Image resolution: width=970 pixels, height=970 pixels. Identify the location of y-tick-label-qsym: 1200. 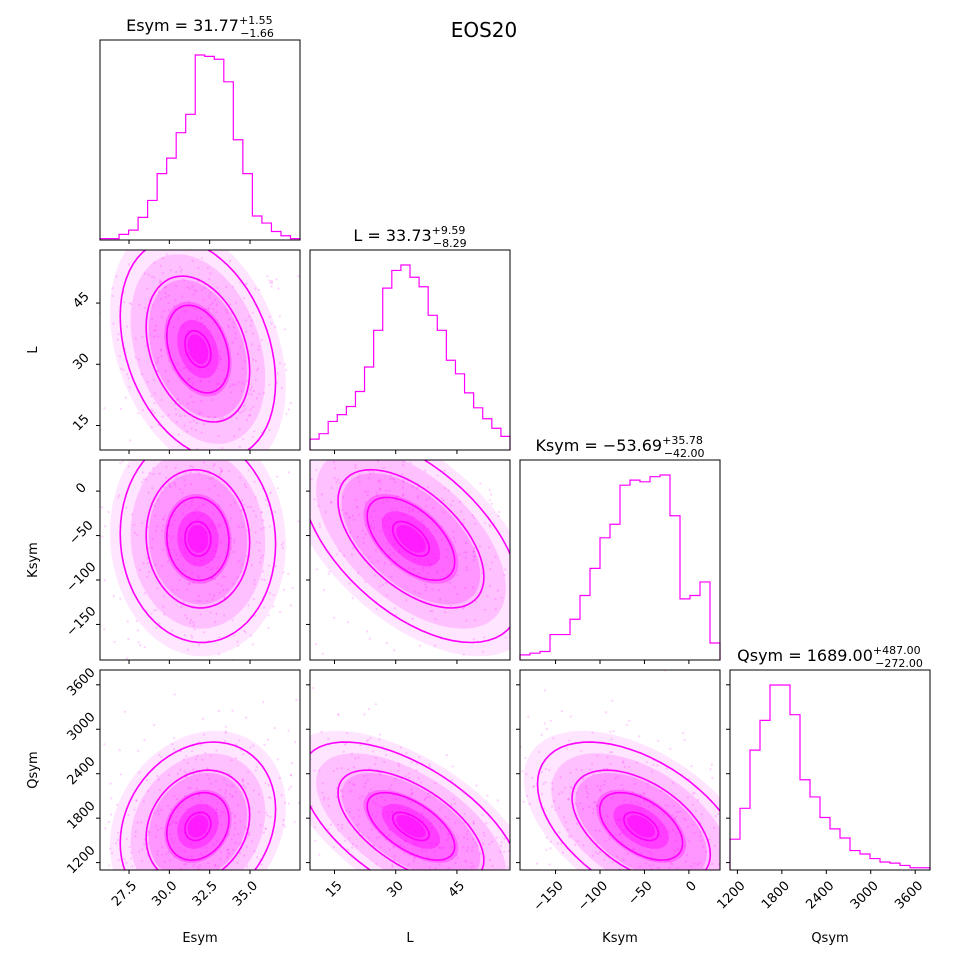
(82, 860).